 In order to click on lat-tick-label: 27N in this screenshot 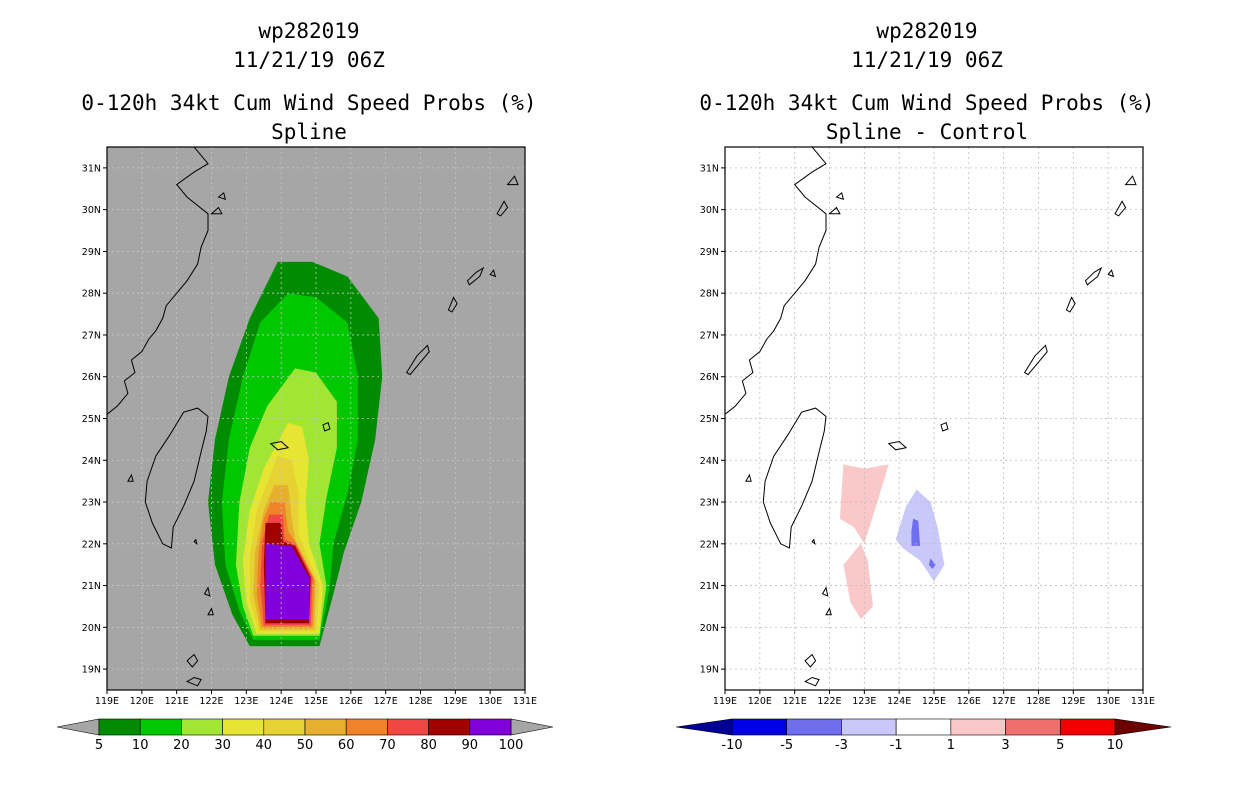, I will do `click(709, 335)`.